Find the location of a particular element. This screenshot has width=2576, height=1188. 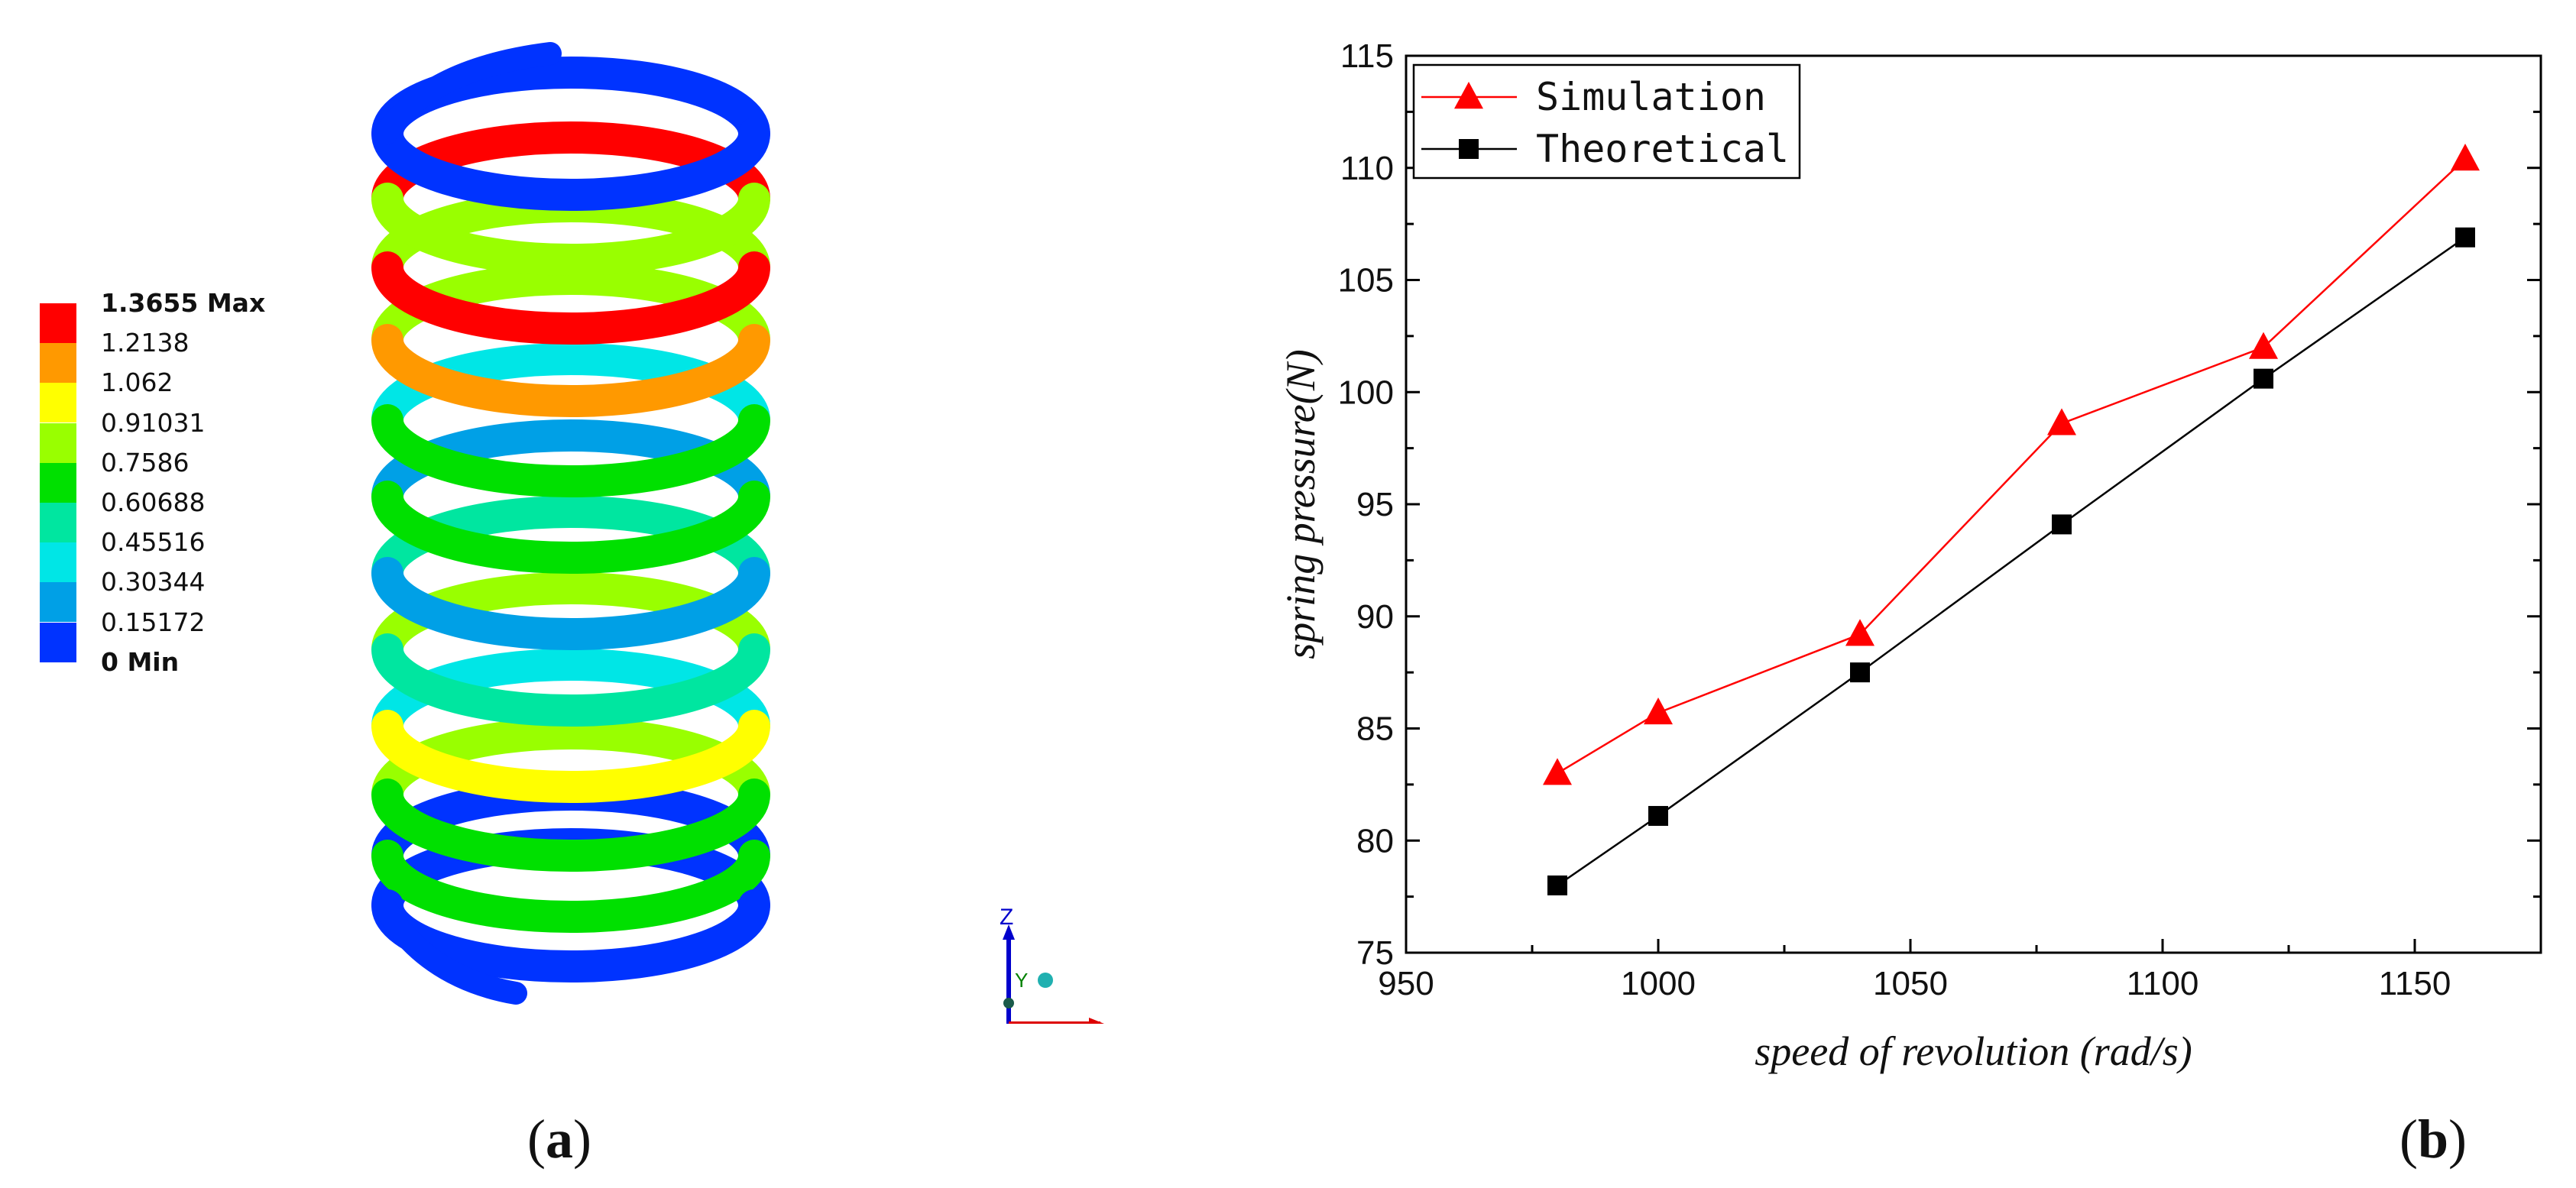

colorbar-label: 0 Min is located at coordinates (140, 661).